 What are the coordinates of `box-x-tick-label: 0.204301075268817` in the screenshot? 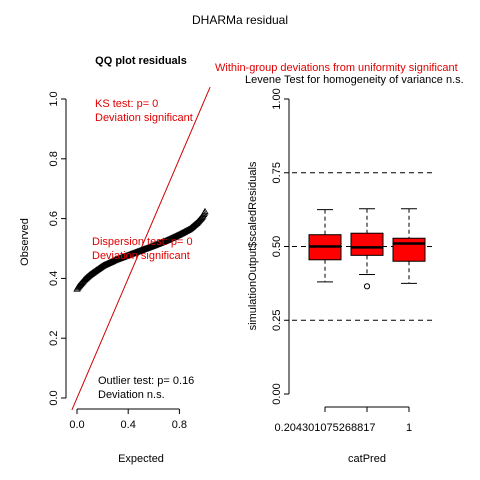 It's located at (325, 428).